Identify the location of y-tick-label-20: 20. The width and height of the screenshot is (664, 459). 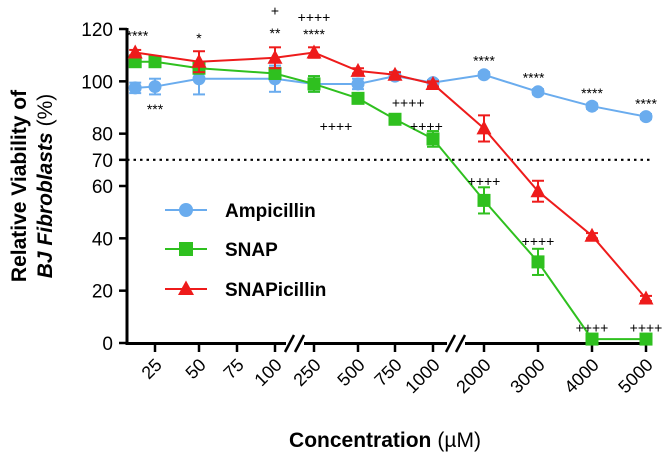
(102, 292).